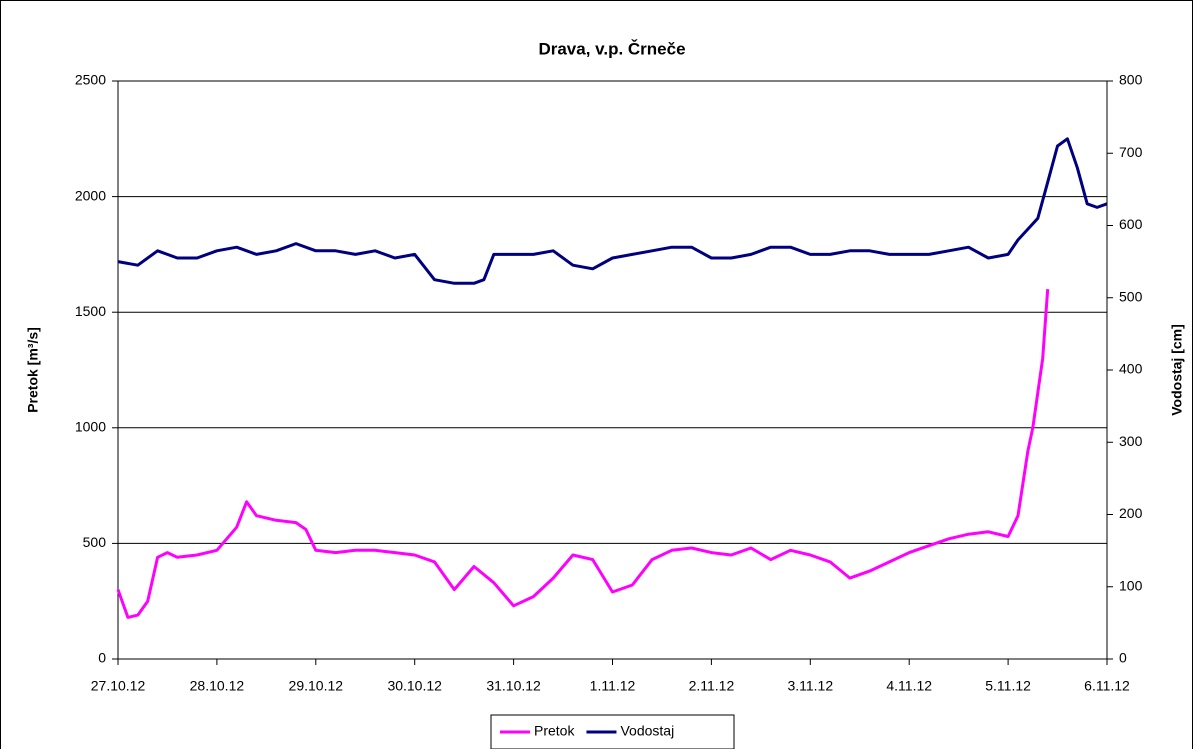  What do you see at coordinates (414, 686) in the screenshot?
I see `x-tick-label: 30.10.12` at bounding box center [414, 686].